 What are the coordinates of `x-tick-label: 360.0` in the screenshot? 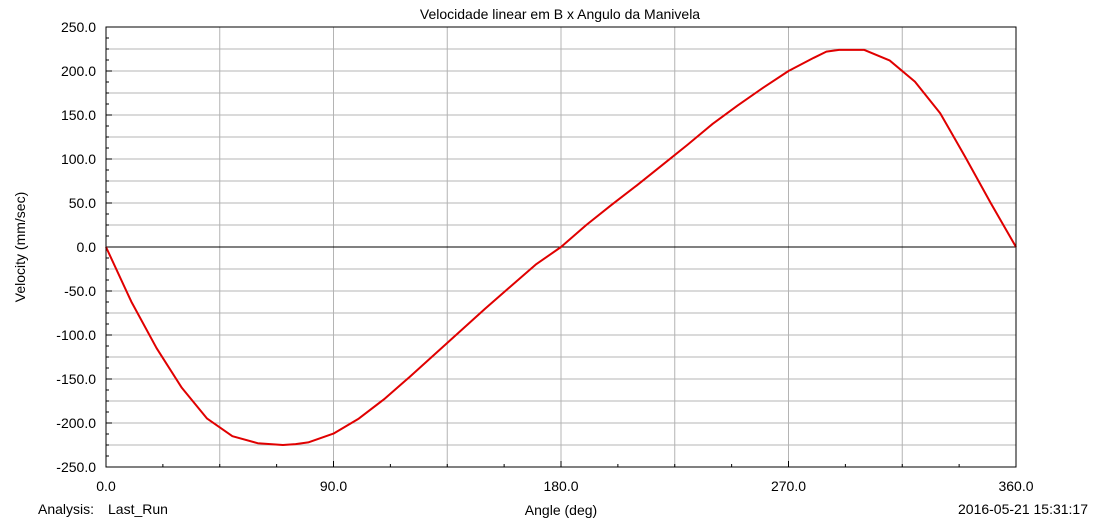 It's located at (1015, 486).